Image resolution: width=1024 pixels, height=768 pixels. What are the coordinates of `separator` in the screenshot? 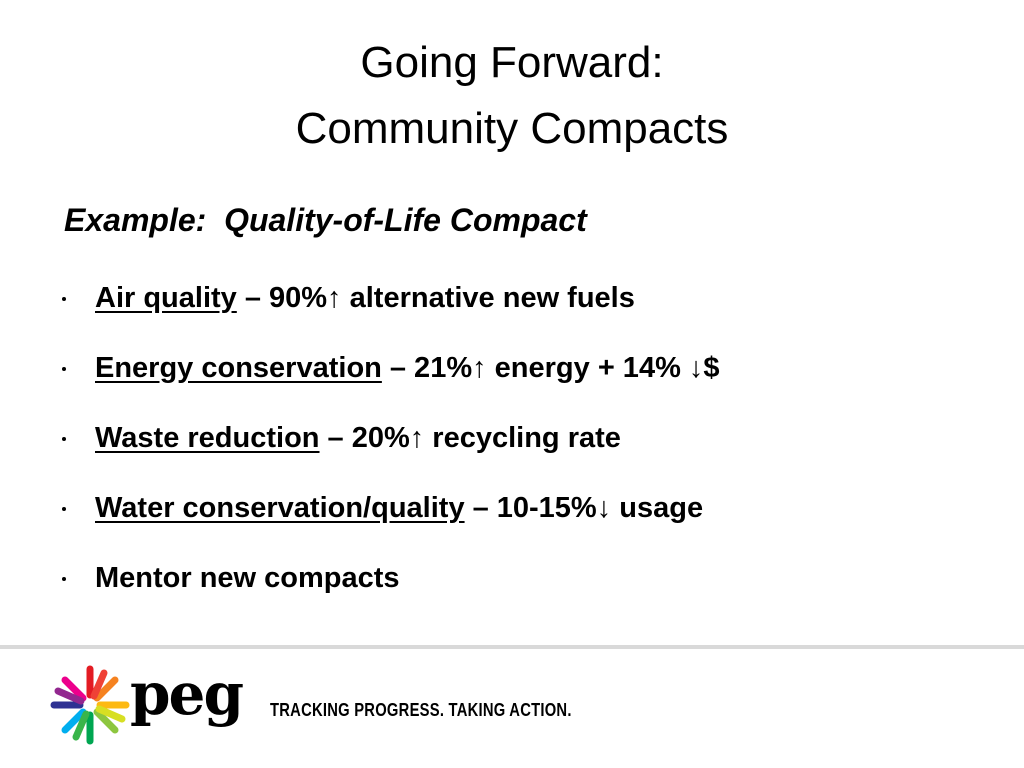 It's located at (512, 647).